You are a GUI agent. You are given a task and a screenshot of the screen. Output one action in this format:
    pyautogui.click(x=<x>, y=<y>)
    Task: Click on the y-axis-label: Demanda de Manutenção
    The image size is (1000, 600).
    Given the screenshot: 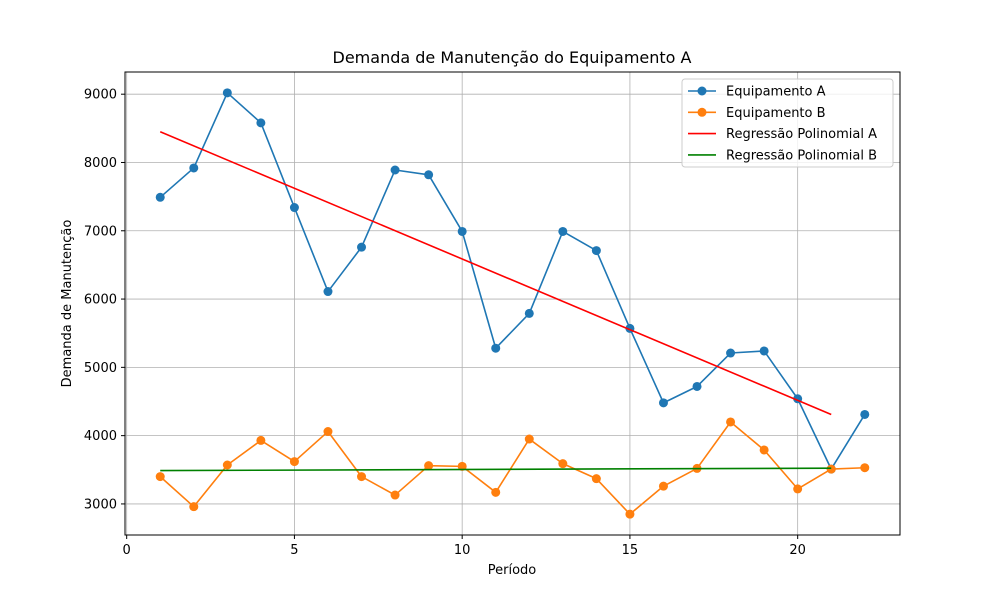 What is the action you would take?
    pyautogui.click(x=67, y=304)
    